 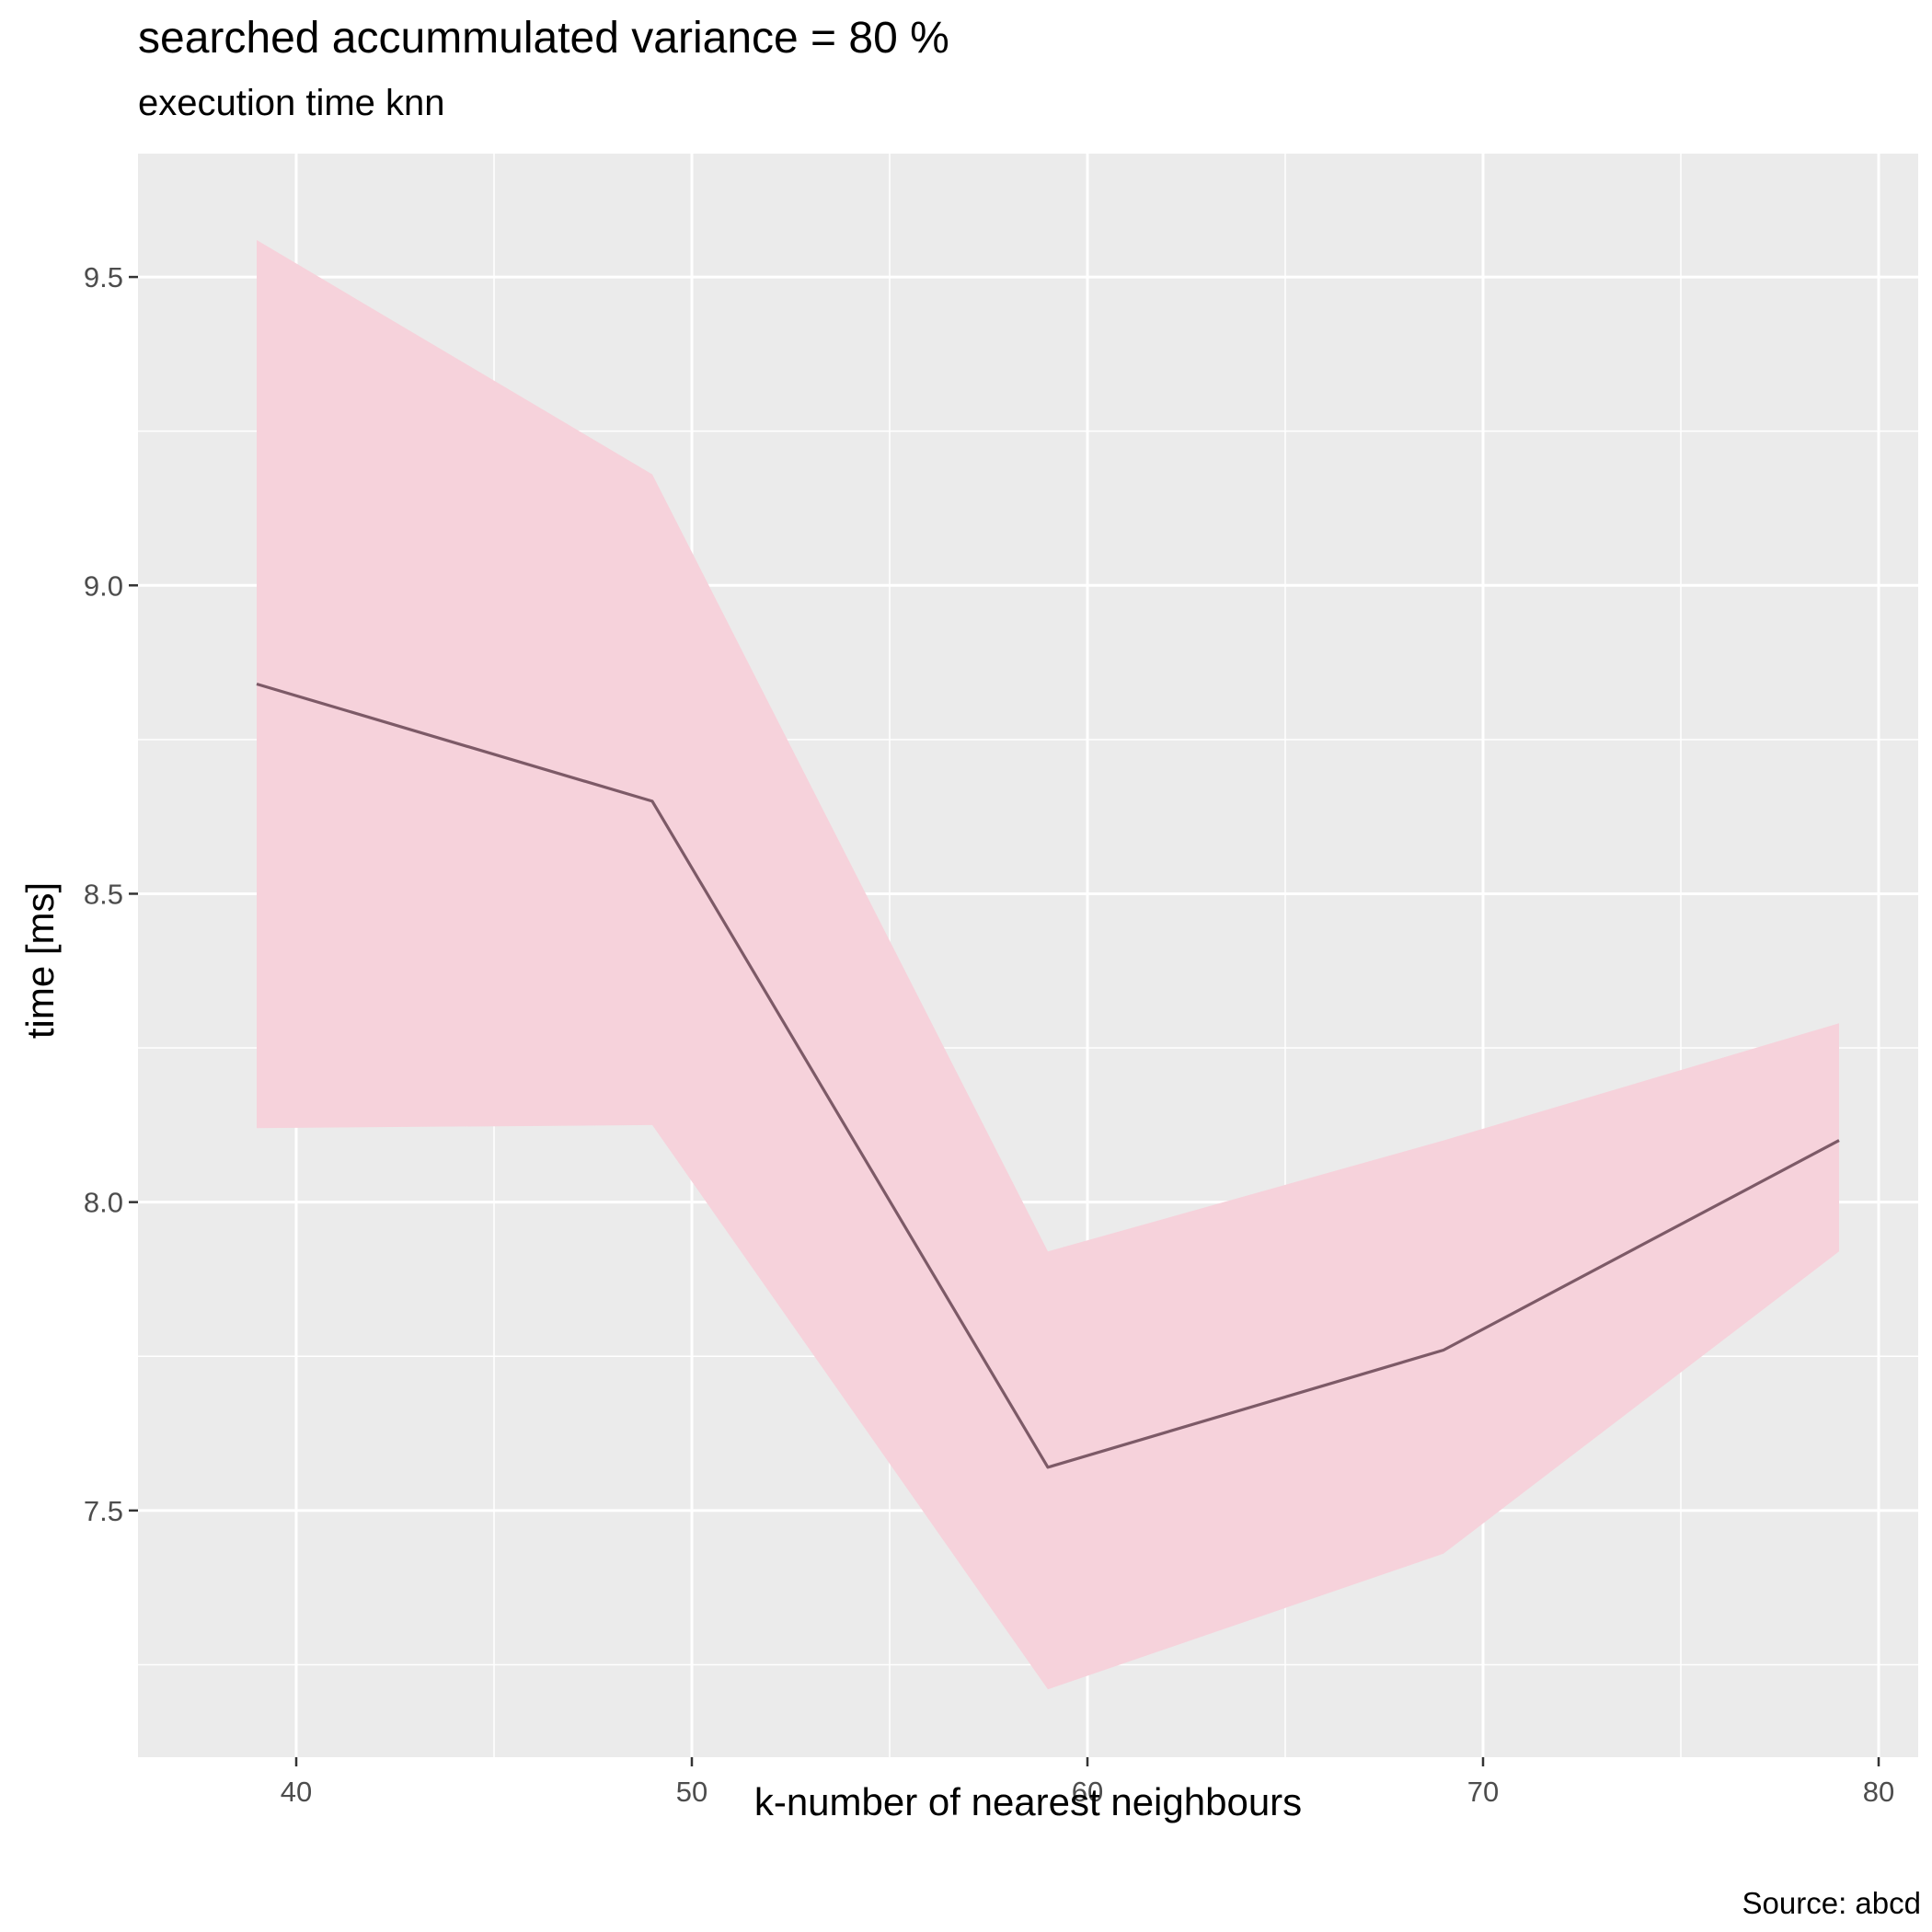 I want to click on x-axis: 40 50 60 70 80, so click(x=1087, y=1782).